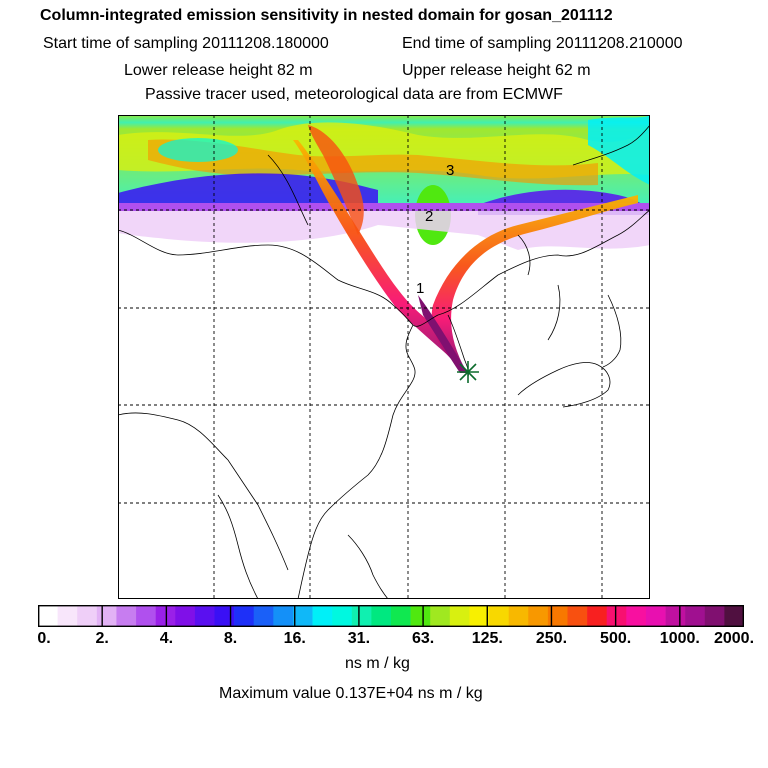  I want to click on plume-west-arm, so click(380, 256).